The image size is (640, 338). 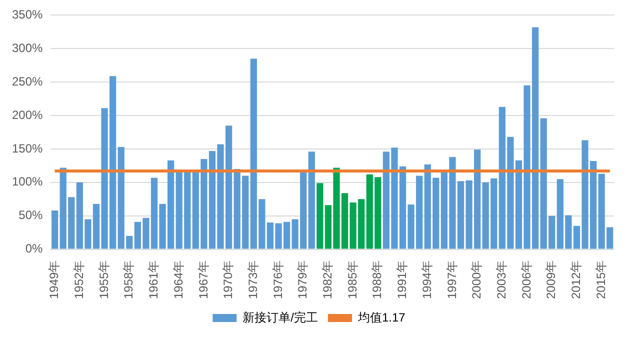 What do you see at coordinates (129, 280) in the screenshot?
I see `x-tick-label: 1958年` at bounding box center [129, 280].